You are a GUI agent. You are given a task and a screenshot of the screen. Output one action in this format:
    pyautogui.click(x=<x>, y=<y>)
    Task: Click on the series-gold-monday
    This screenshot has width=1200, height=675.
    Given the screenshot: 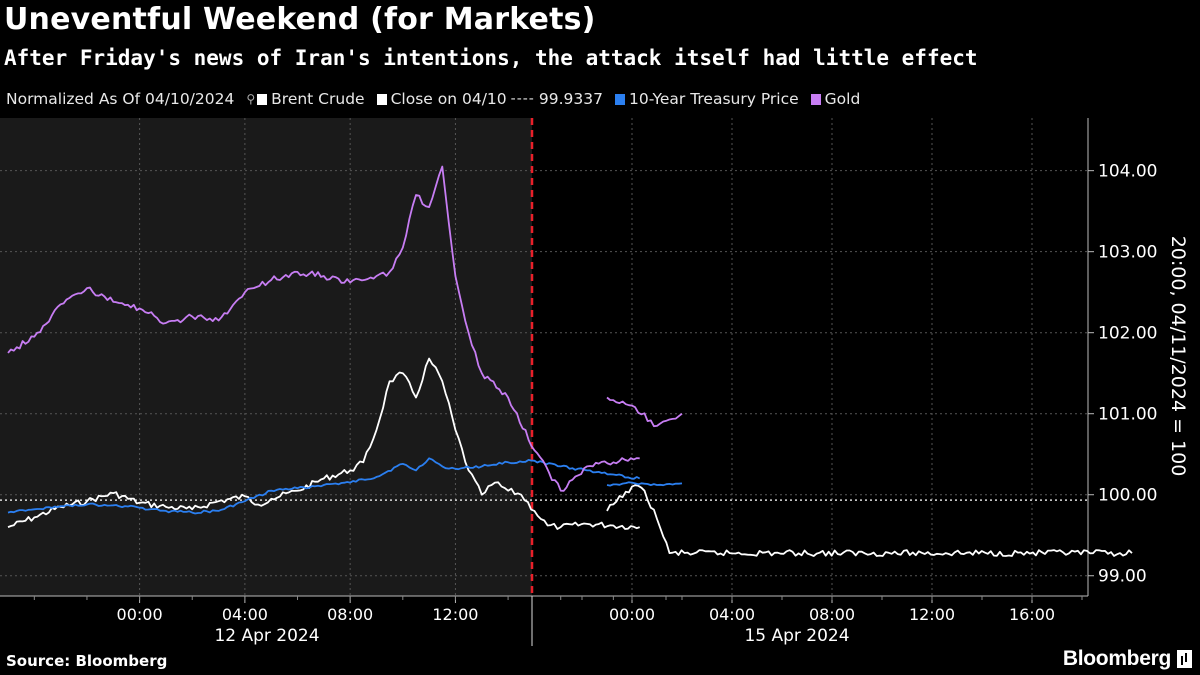 What is the action you would take?
    pyautogui.click(x=644, y=412)
    